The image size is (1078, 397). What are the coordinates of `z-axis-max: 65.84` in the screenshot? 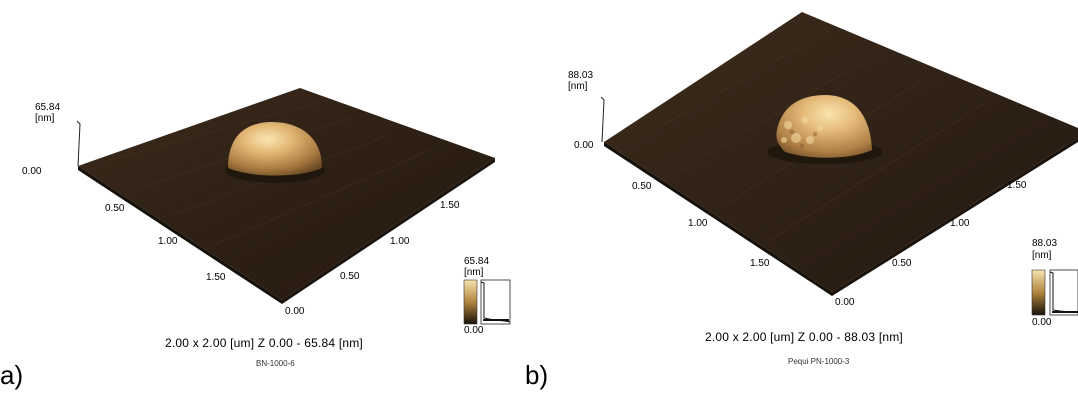 It's located at (47, 107).